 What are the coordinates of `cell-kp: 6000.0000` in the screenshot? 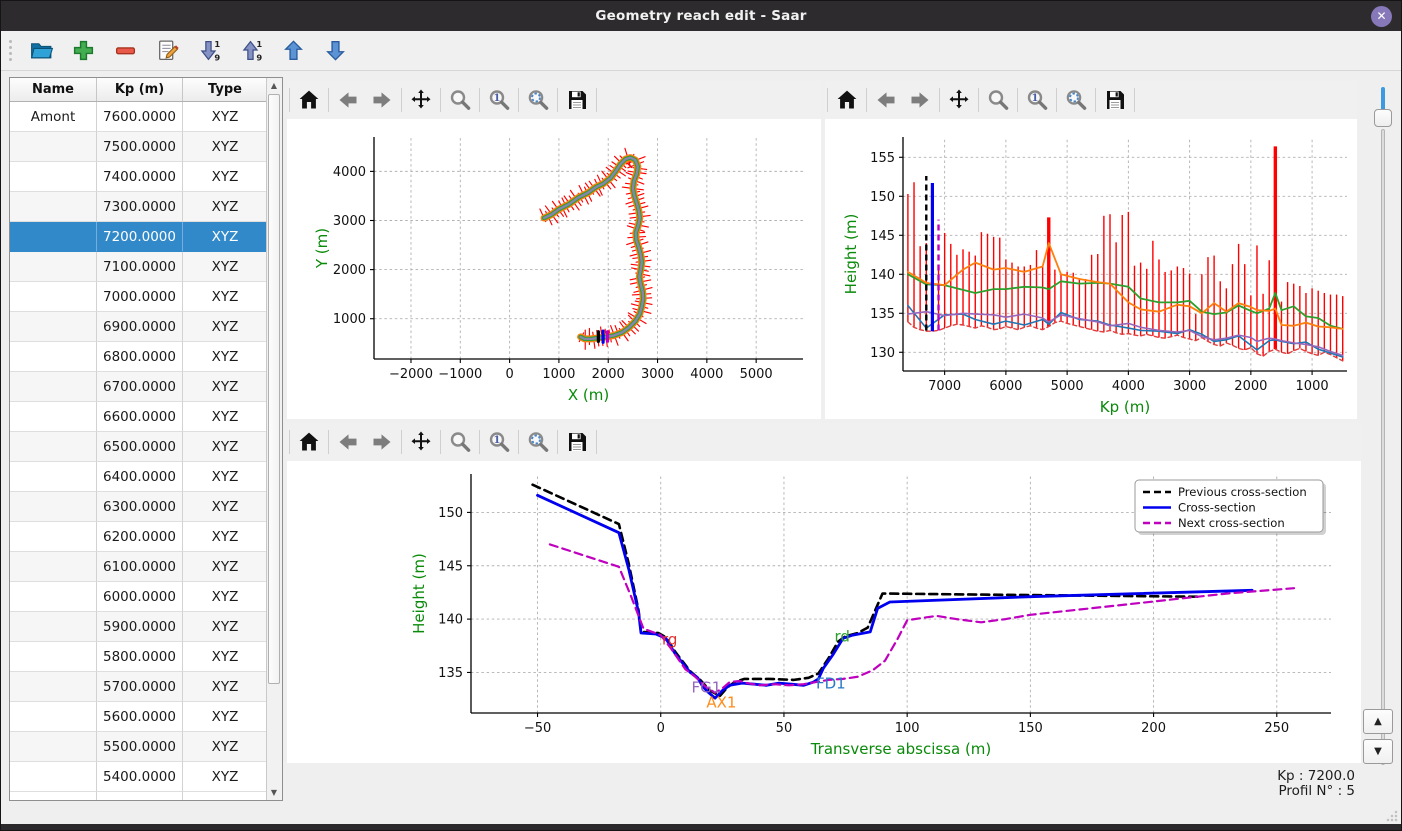 It's located at (140, 597).